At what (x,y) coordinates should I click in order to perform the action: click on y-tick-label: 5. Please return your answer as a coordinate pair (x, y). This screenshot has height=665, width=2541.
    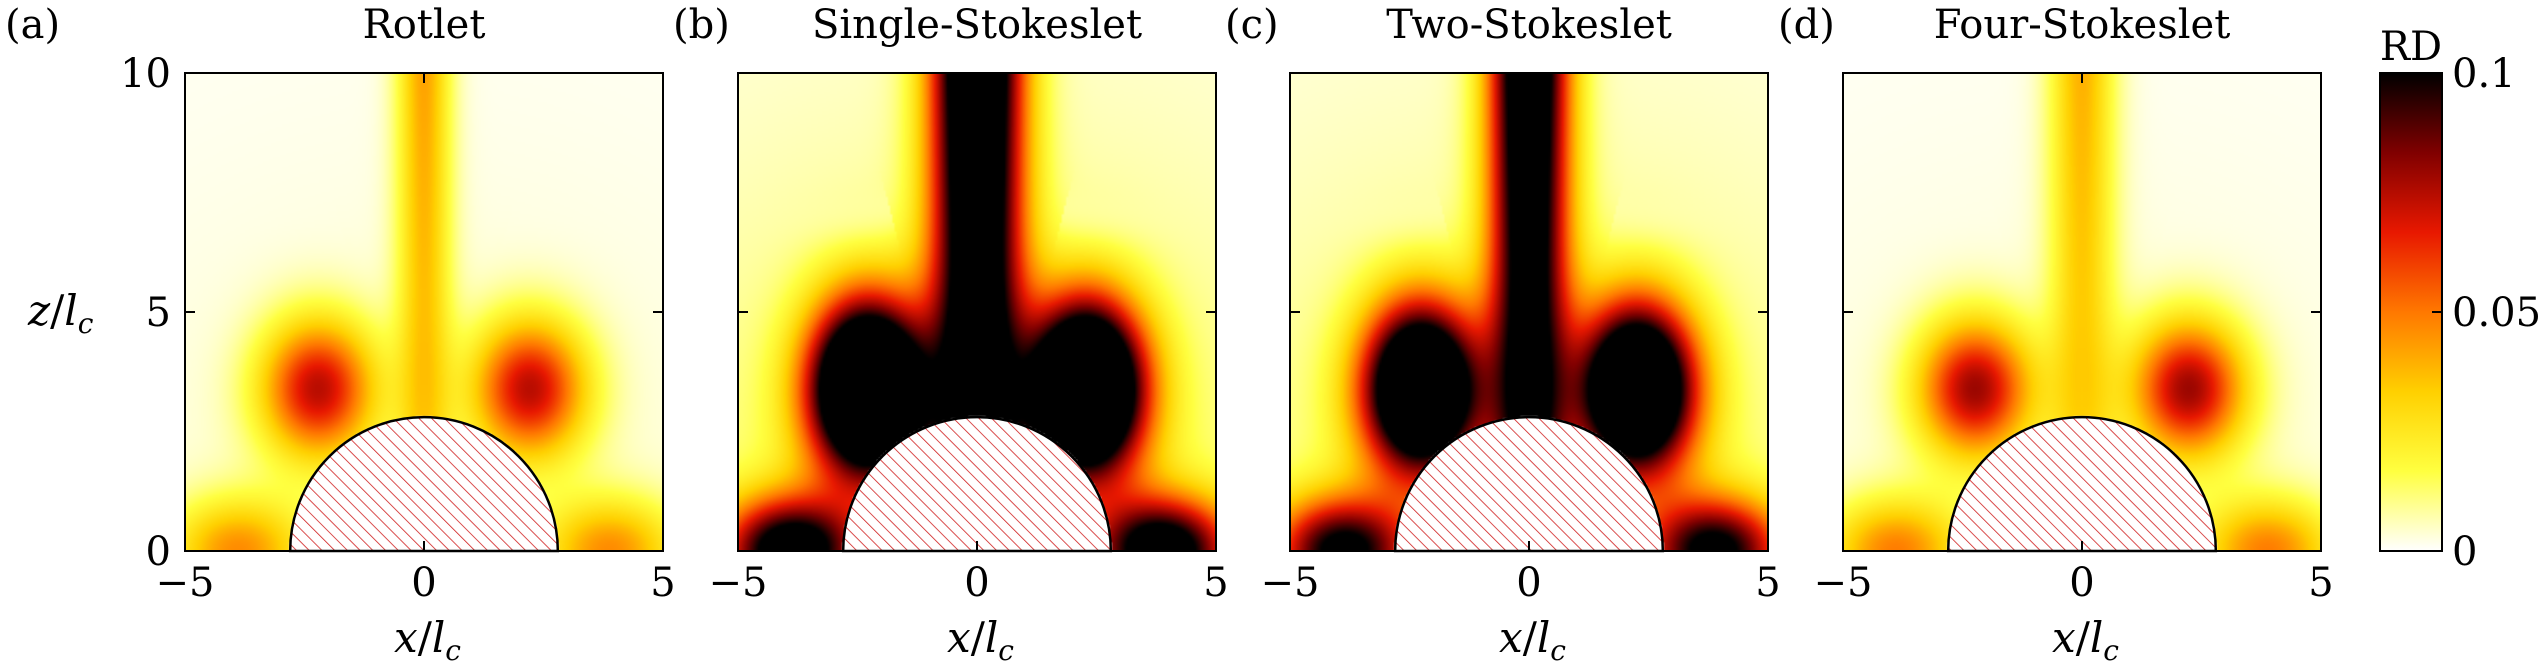
    Looking at the image, I should click on (158, 313).